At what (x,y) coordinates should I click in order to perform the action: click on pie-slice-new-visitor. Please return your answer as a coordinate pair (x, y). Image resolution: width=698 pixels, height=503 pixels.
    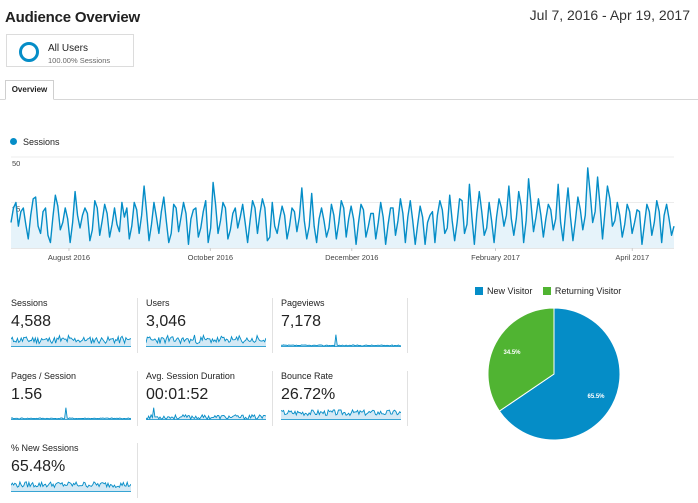
    Looking at the image, I should click on (559, 374).